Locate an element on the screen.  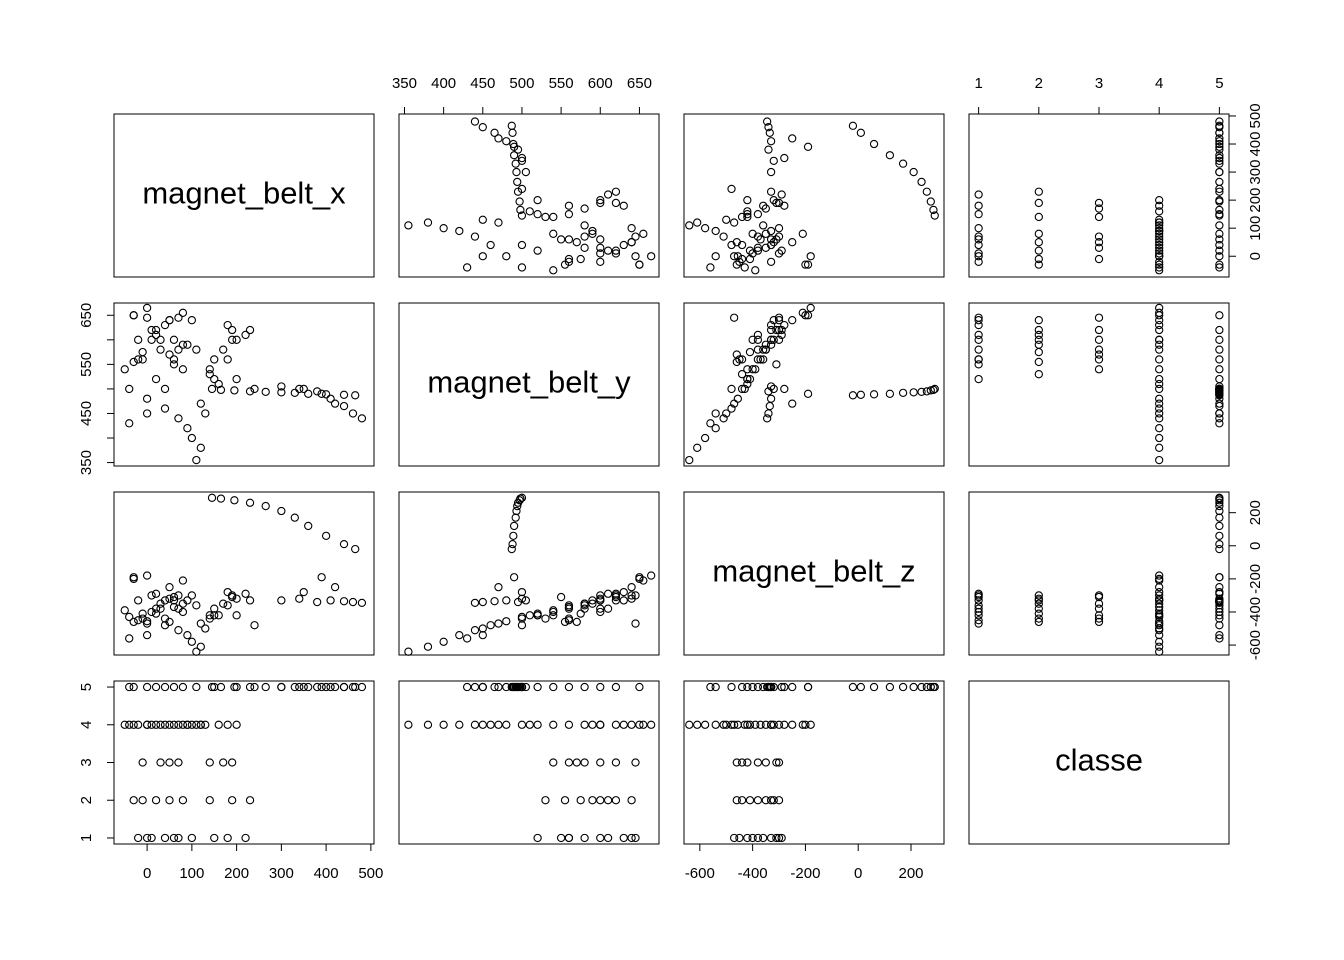
tick-label: 200 is located at coordinates (1255, 512).